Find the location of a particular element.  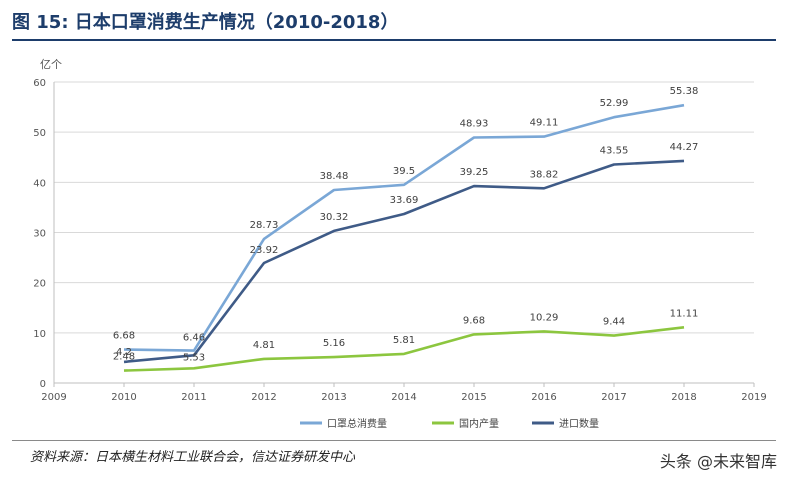

data-label: 23.92 is located at coordinates (264, 250).